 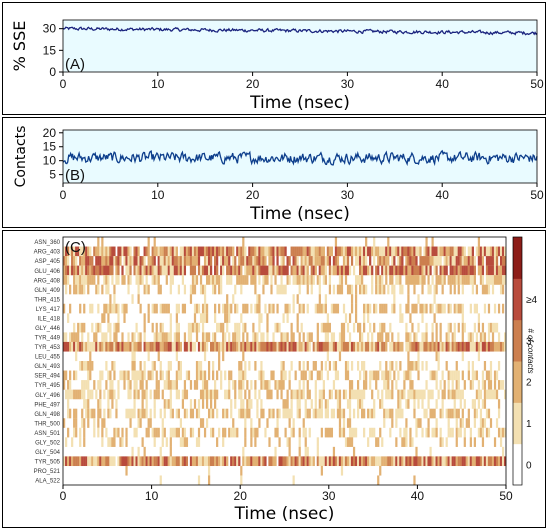 What do you see at coordinates (529, 383) in the screenshot?
I see `colorbar-tick-label: 2` at bounding box center [529, 383].